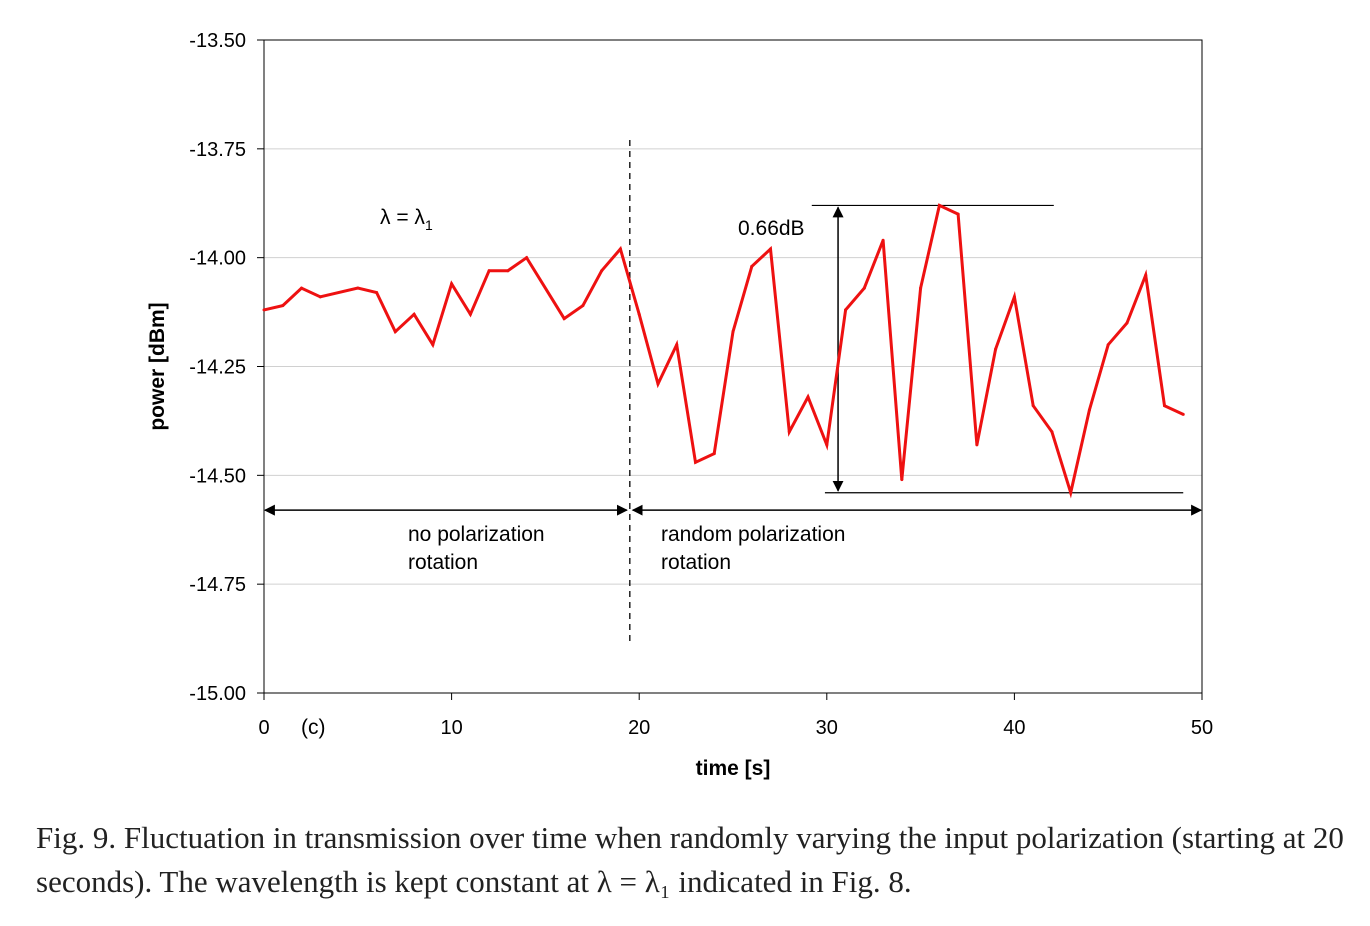 This screenshot has height=926, width=1370. I want to click on right-region-label-line2: rotation, so click(696, 562).